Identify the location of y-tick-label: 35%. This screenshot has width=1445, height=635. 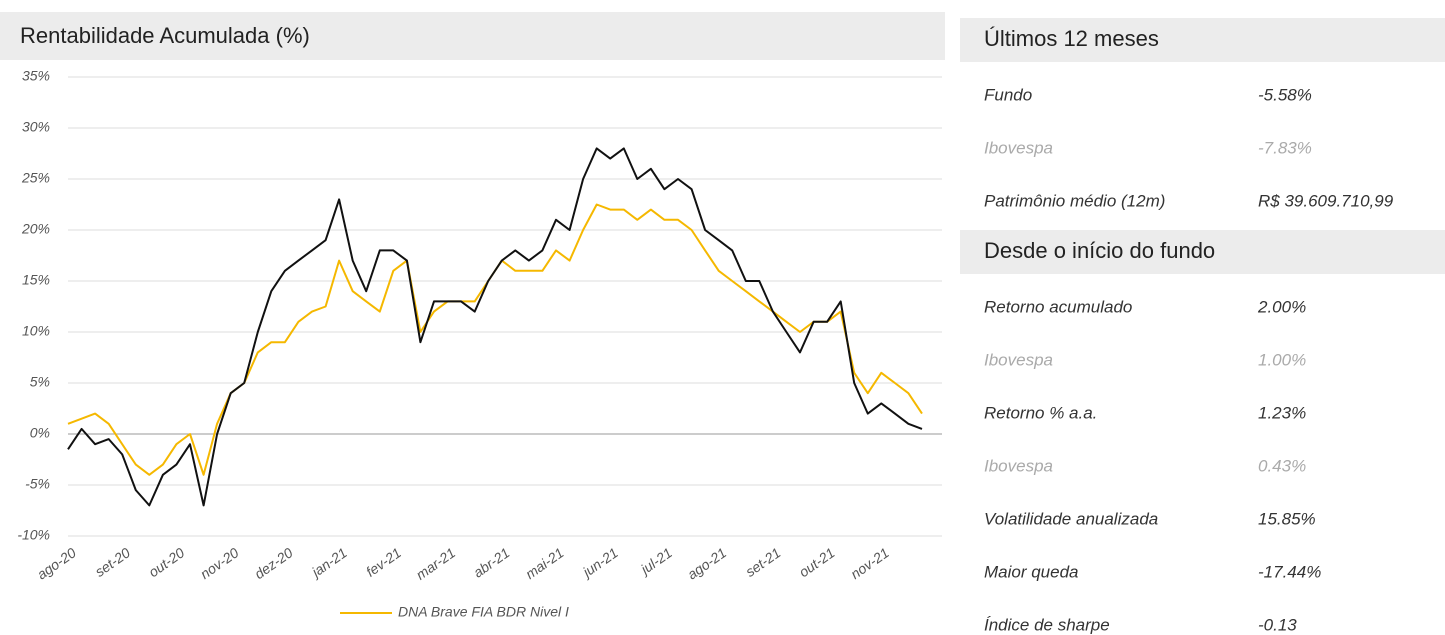
(36, 76).